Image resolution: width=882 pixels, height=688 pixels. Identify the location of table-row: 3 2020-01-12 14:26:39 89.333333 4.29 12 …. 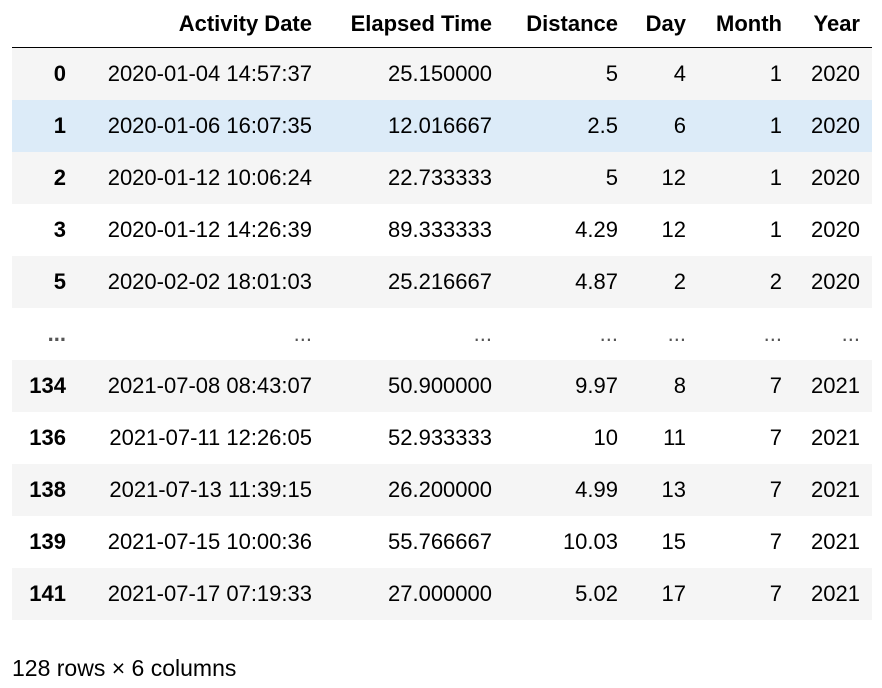
(442, 230).